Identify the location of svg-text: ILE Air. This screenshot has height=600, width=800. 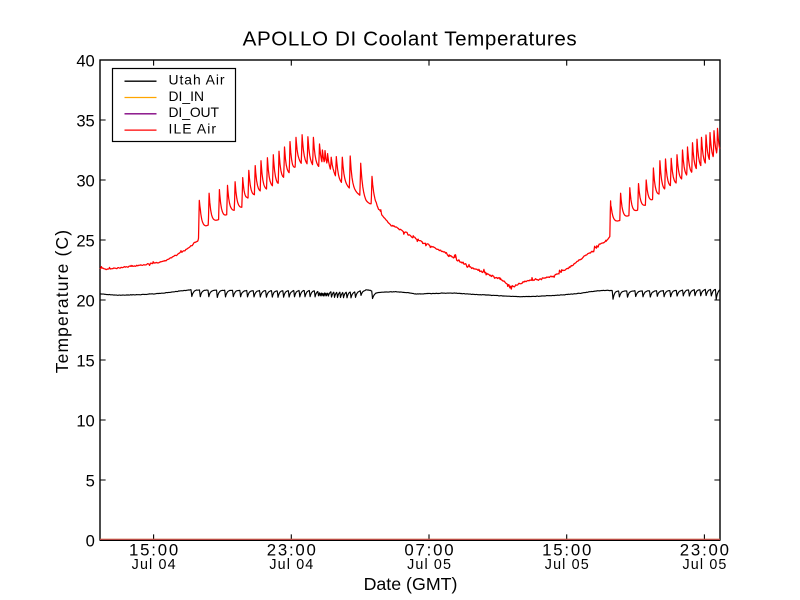
(193, 128).